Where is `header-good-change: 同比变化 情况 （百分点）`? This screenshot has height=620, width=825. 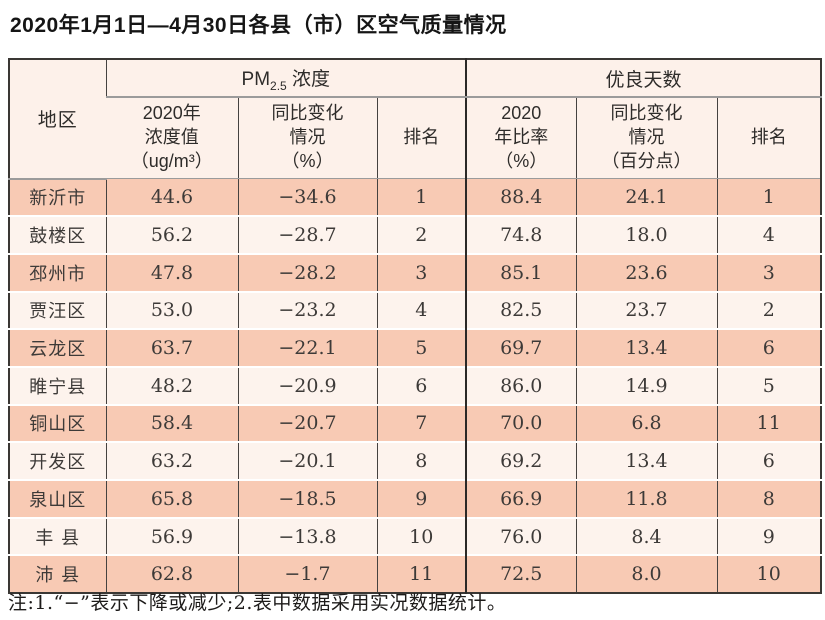 header-good-change: 同比变化 情况 （百分点） is located at coordinates (646, 138).